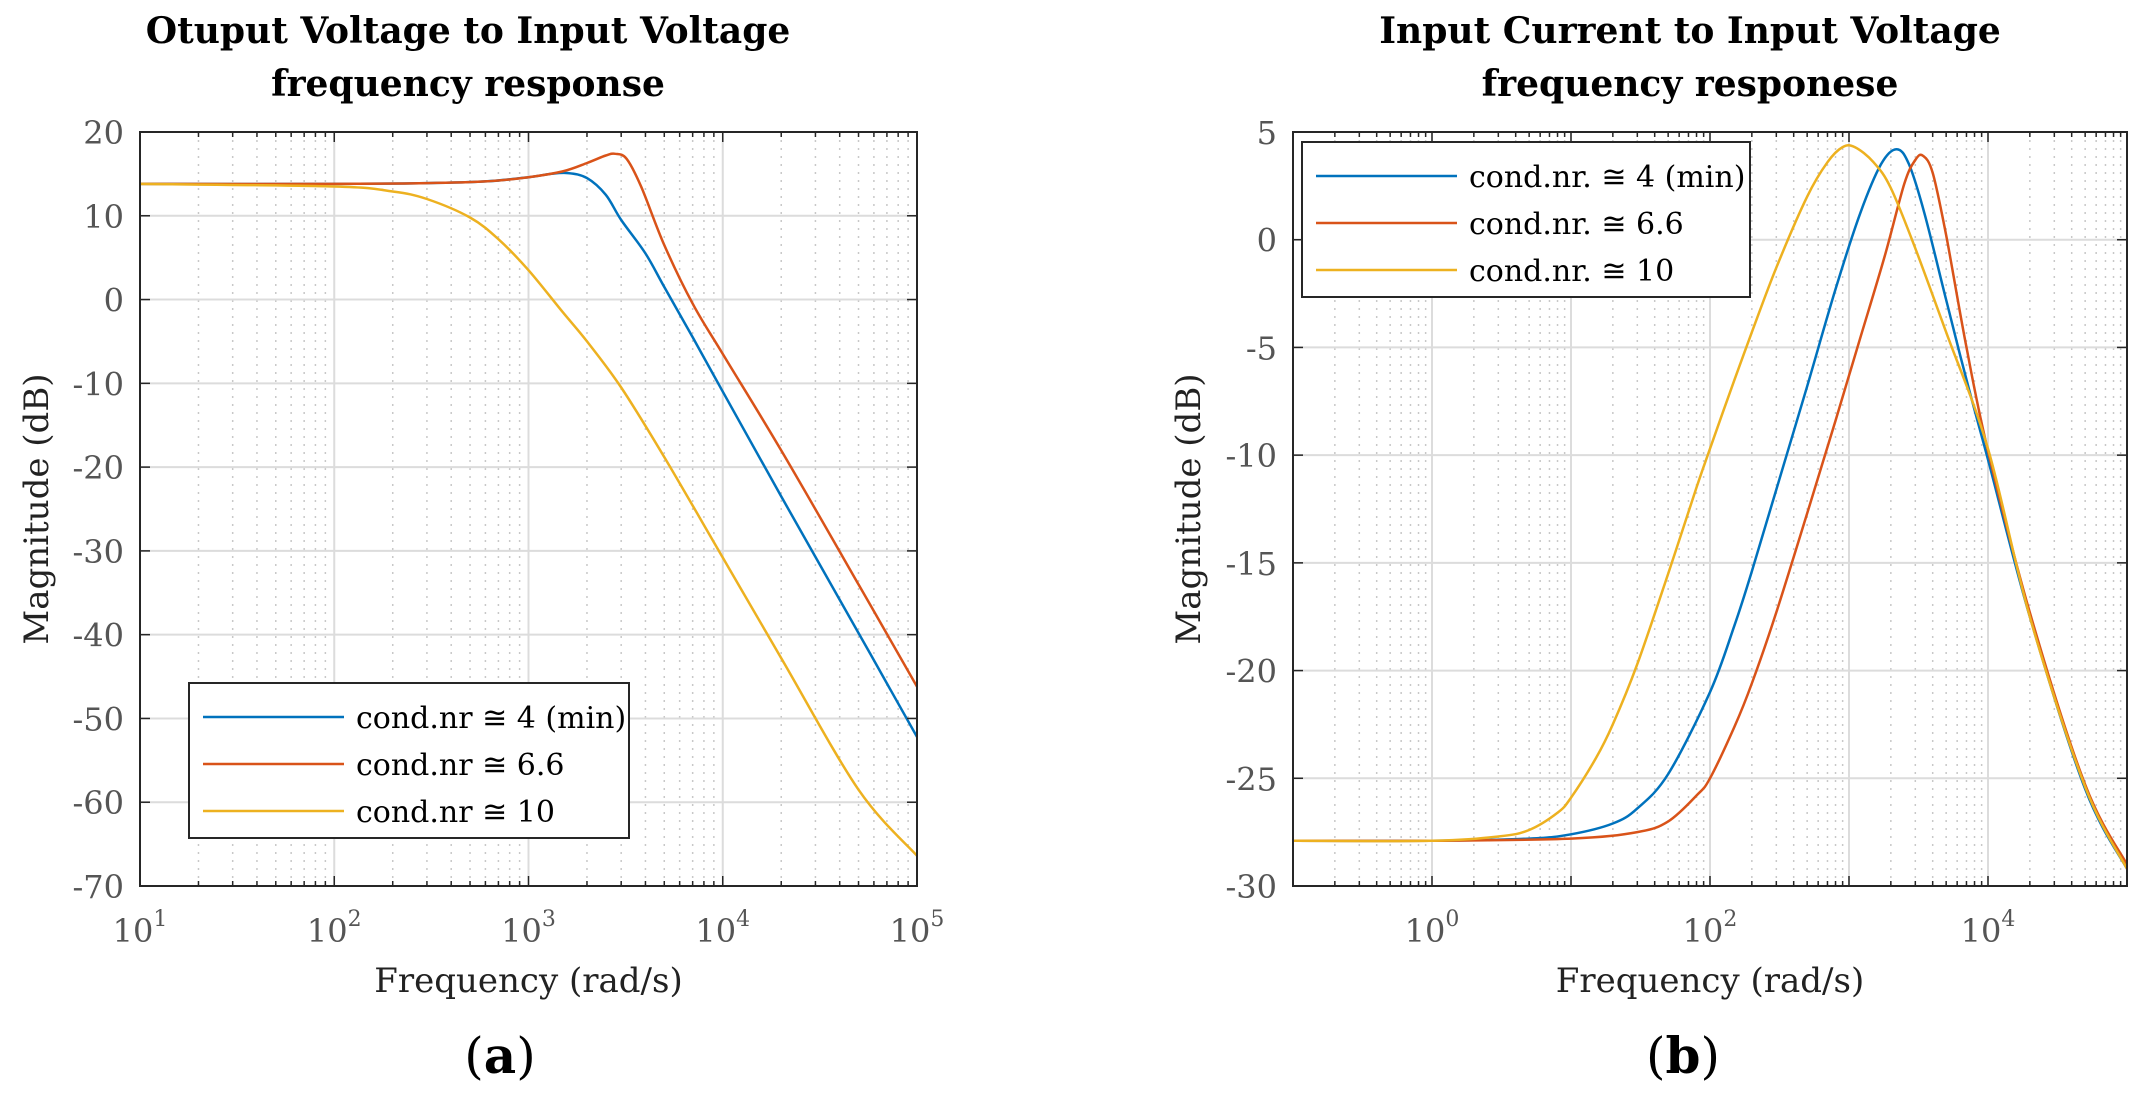 The height and width of the screenshot is (1095, 2147). I want to click on x-tick-exponent: 1, so click(160, 919).